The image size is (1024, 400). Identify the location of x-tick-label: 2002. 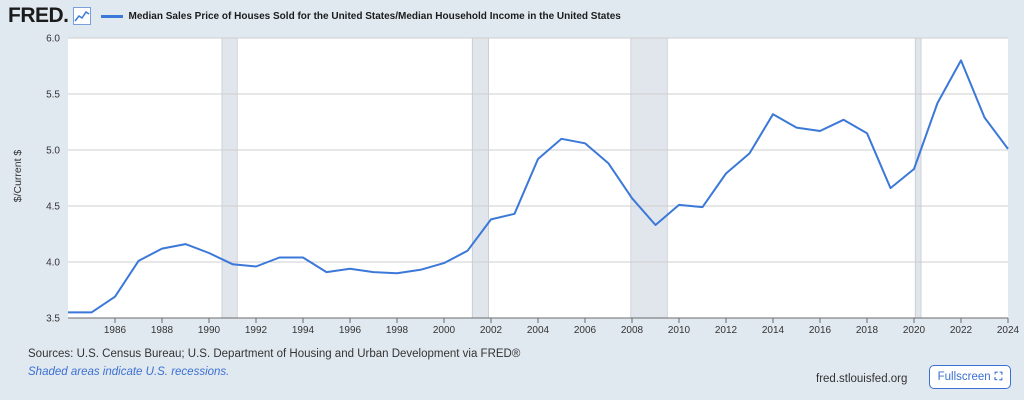
(491, 330).